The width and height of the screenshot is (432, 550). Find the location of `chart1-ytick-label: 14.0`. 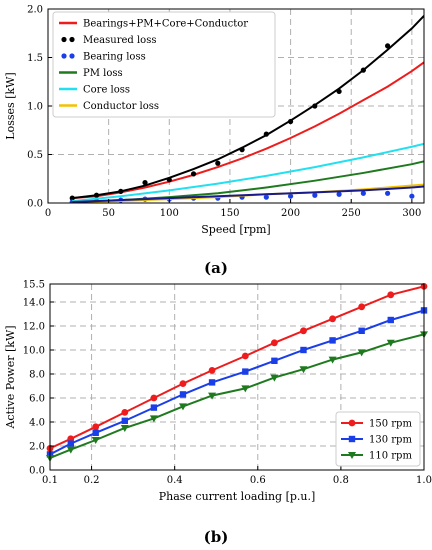

chart1-ytick-label: 14.0 is located at coordinates (34, 303).